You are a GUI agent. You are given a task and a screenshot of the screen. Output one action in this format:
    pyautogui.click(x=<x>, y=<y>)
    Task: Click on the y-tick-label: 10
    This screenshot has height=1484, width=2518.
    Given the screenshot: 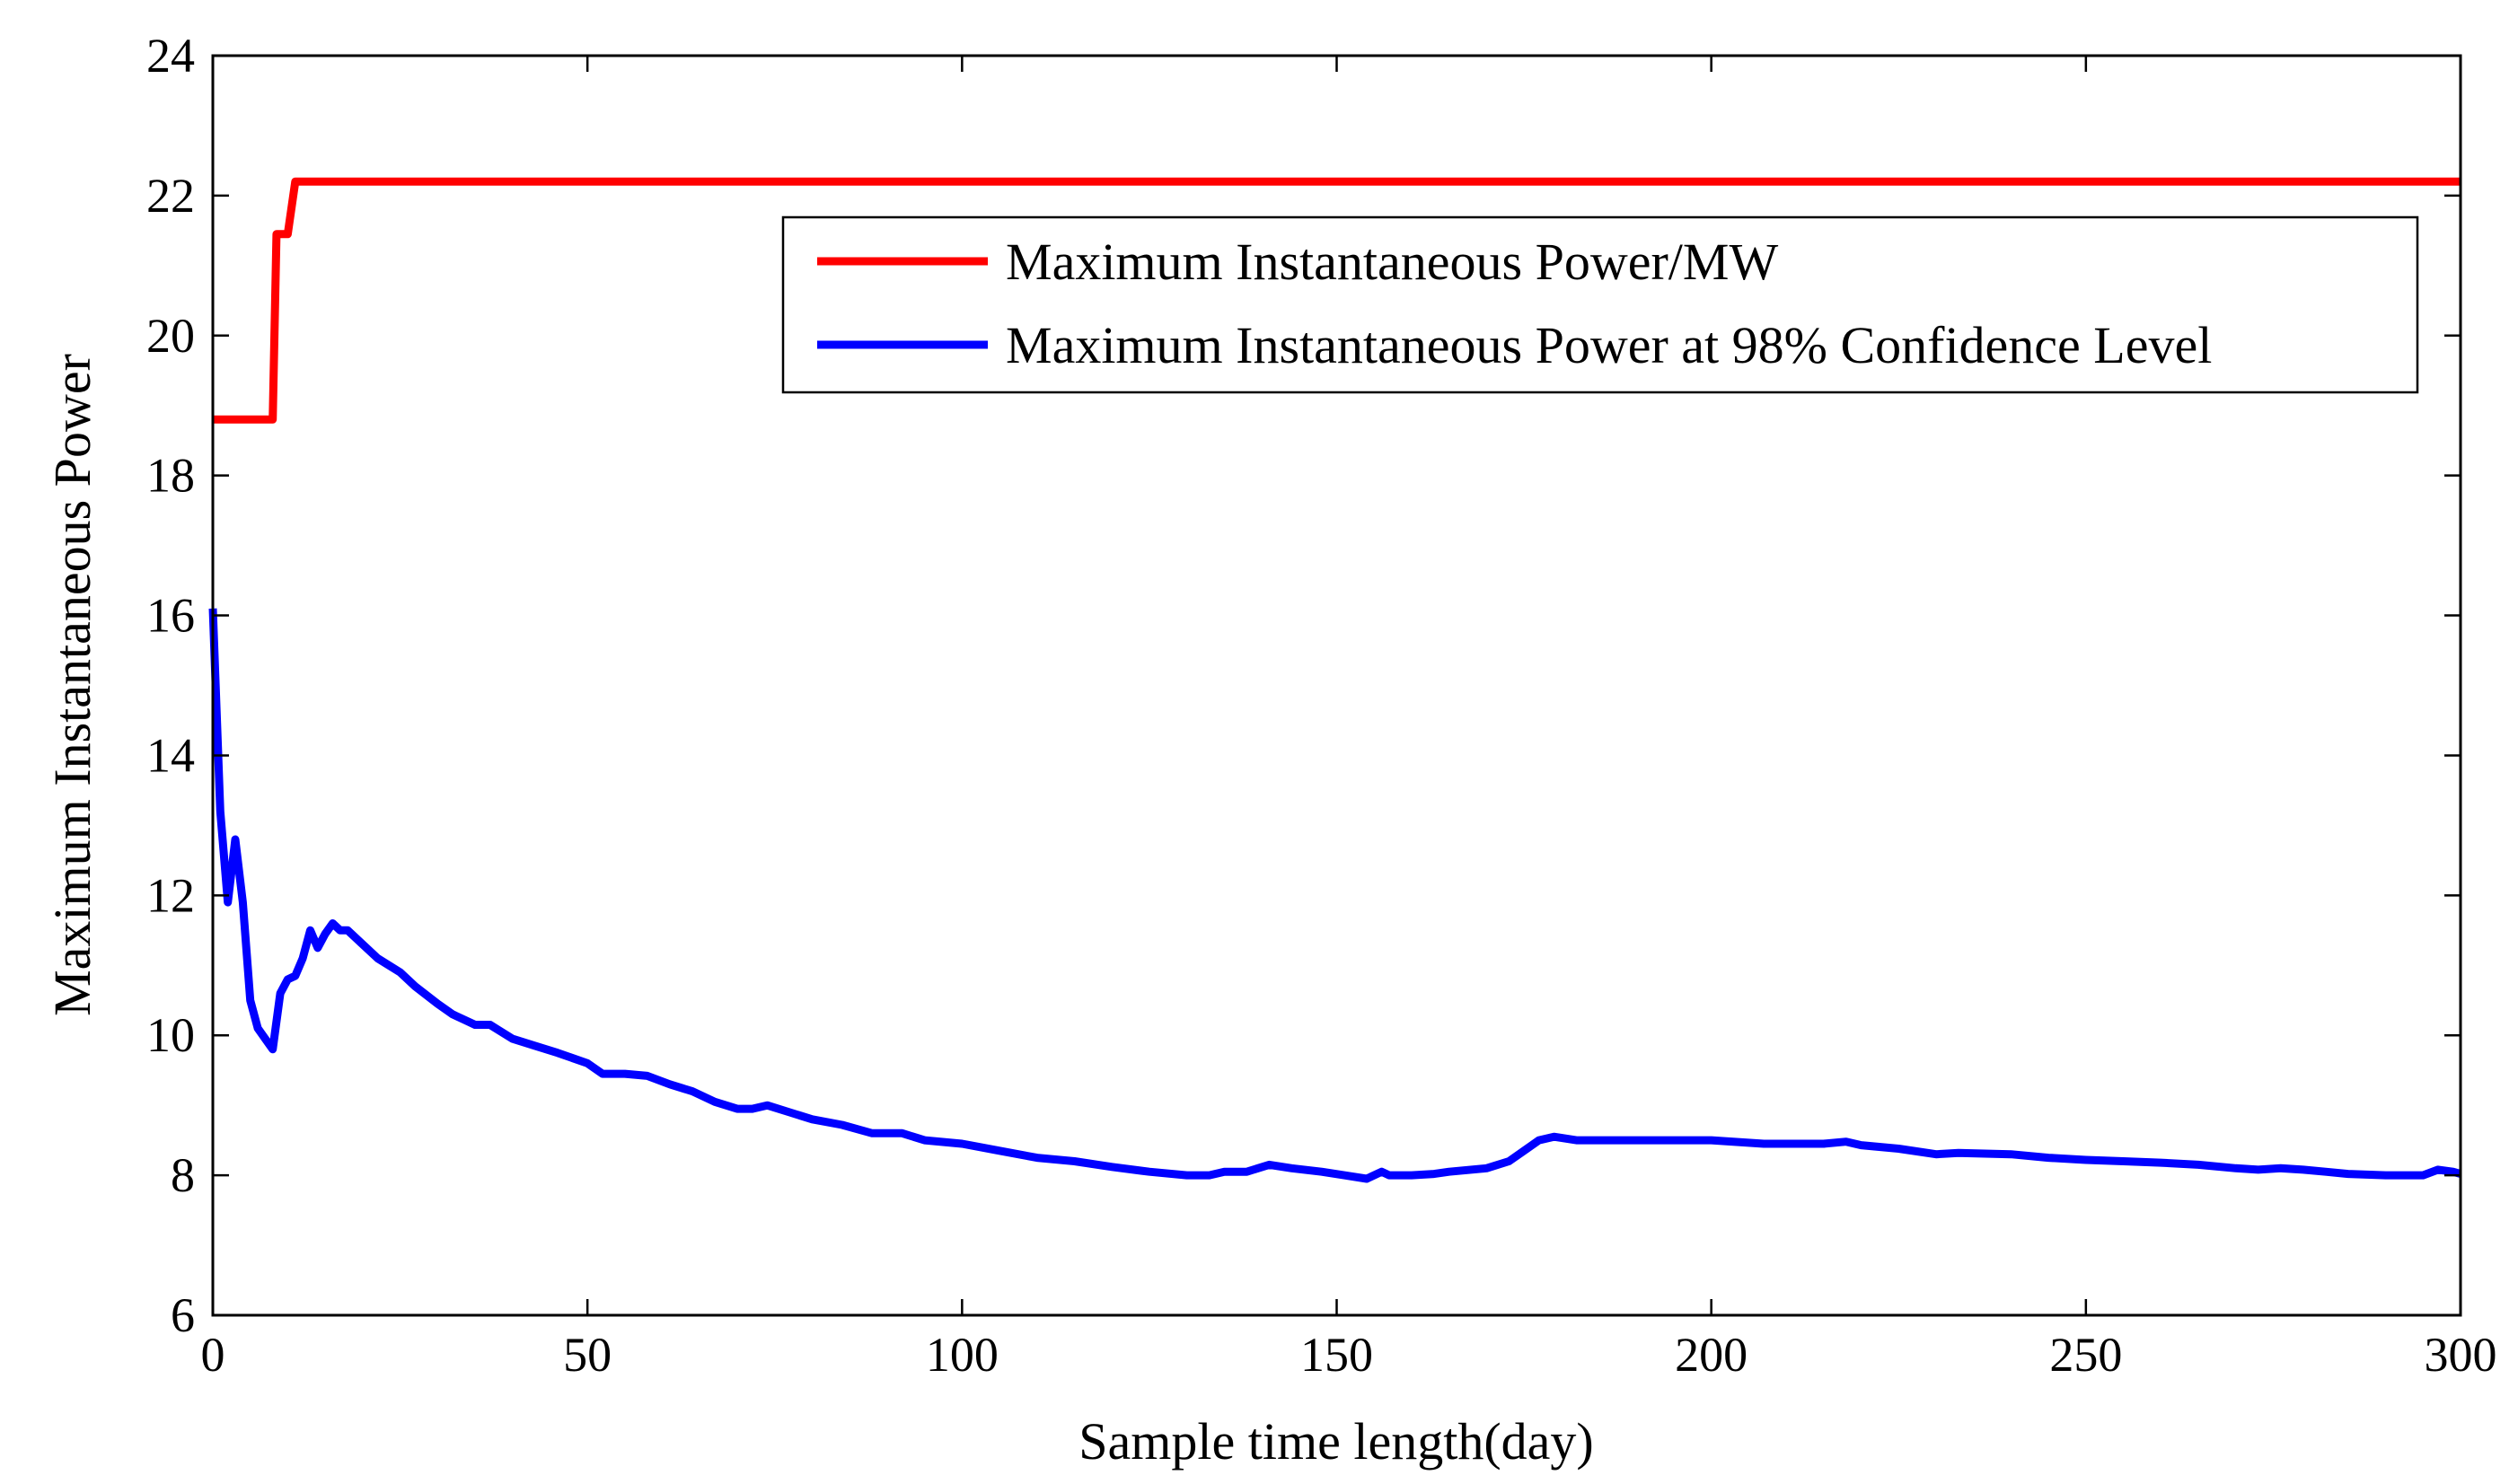 What is the action you would take?
    pyautogui.click(x=170, y=1035)
    